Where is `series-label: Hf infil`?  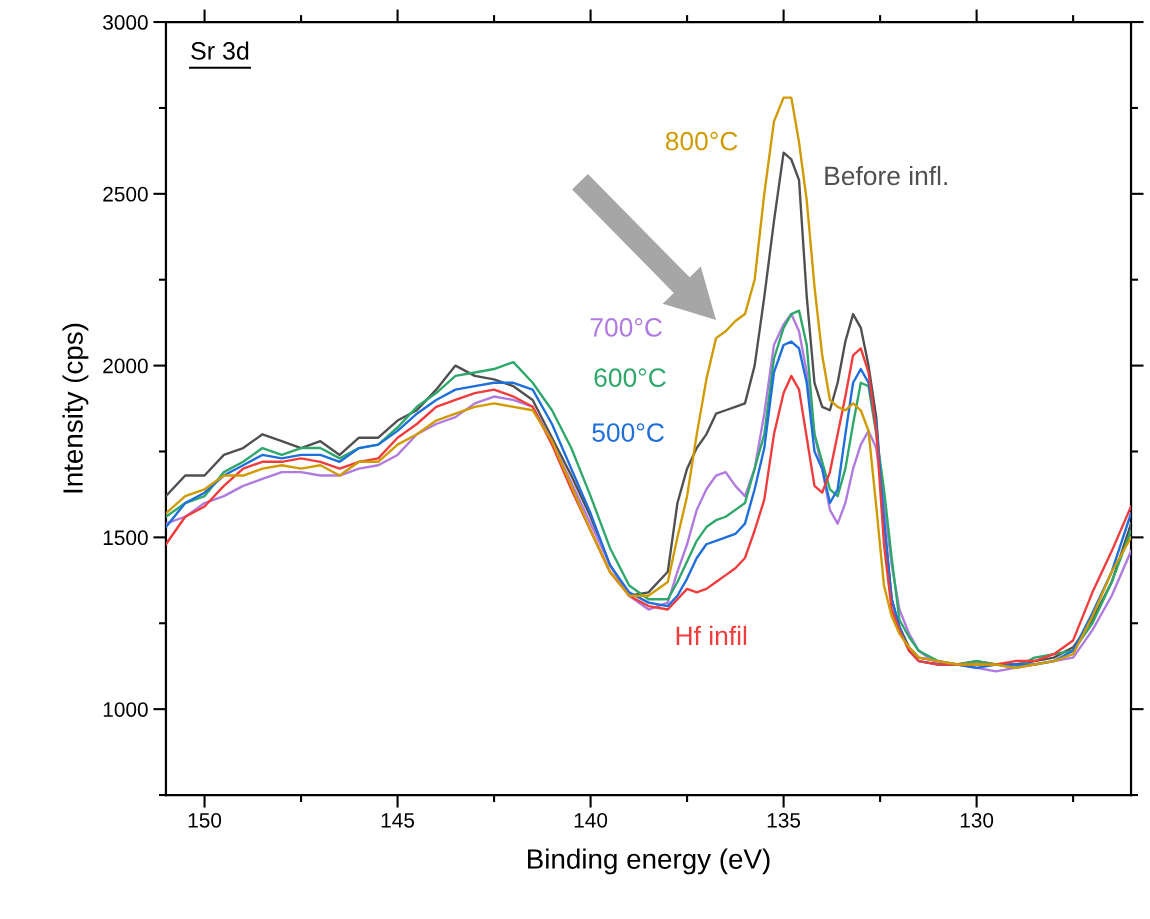
series-label: Hf infil is located at coordinates (711, 635).